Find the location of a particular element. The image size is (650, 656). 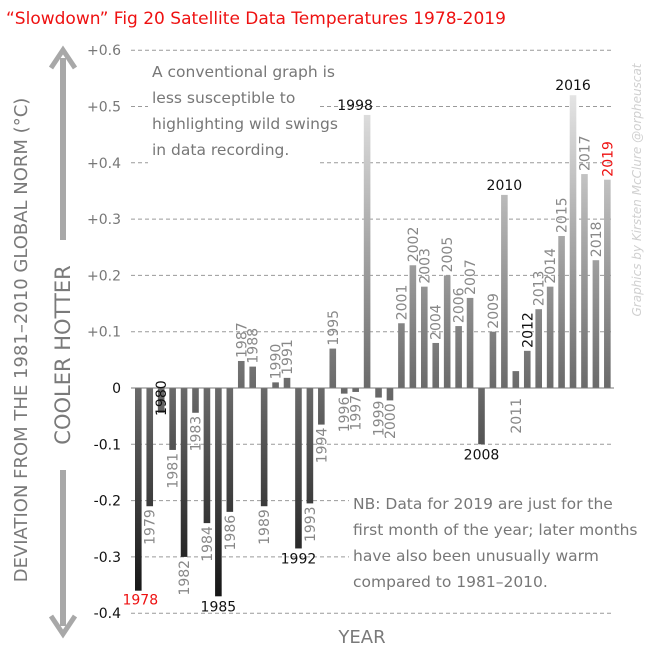

arrow-label-hotter: HOTTER is located at coordinates (63, 307).